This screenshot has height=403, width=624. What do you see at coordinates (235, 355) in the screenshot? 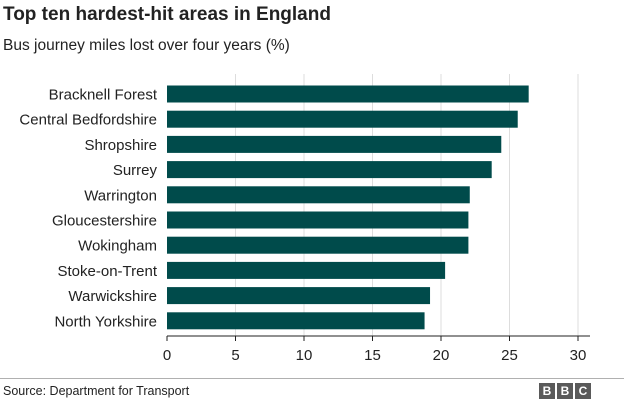
I see `x-tick-label: 5` at bounding box center [235, 355].